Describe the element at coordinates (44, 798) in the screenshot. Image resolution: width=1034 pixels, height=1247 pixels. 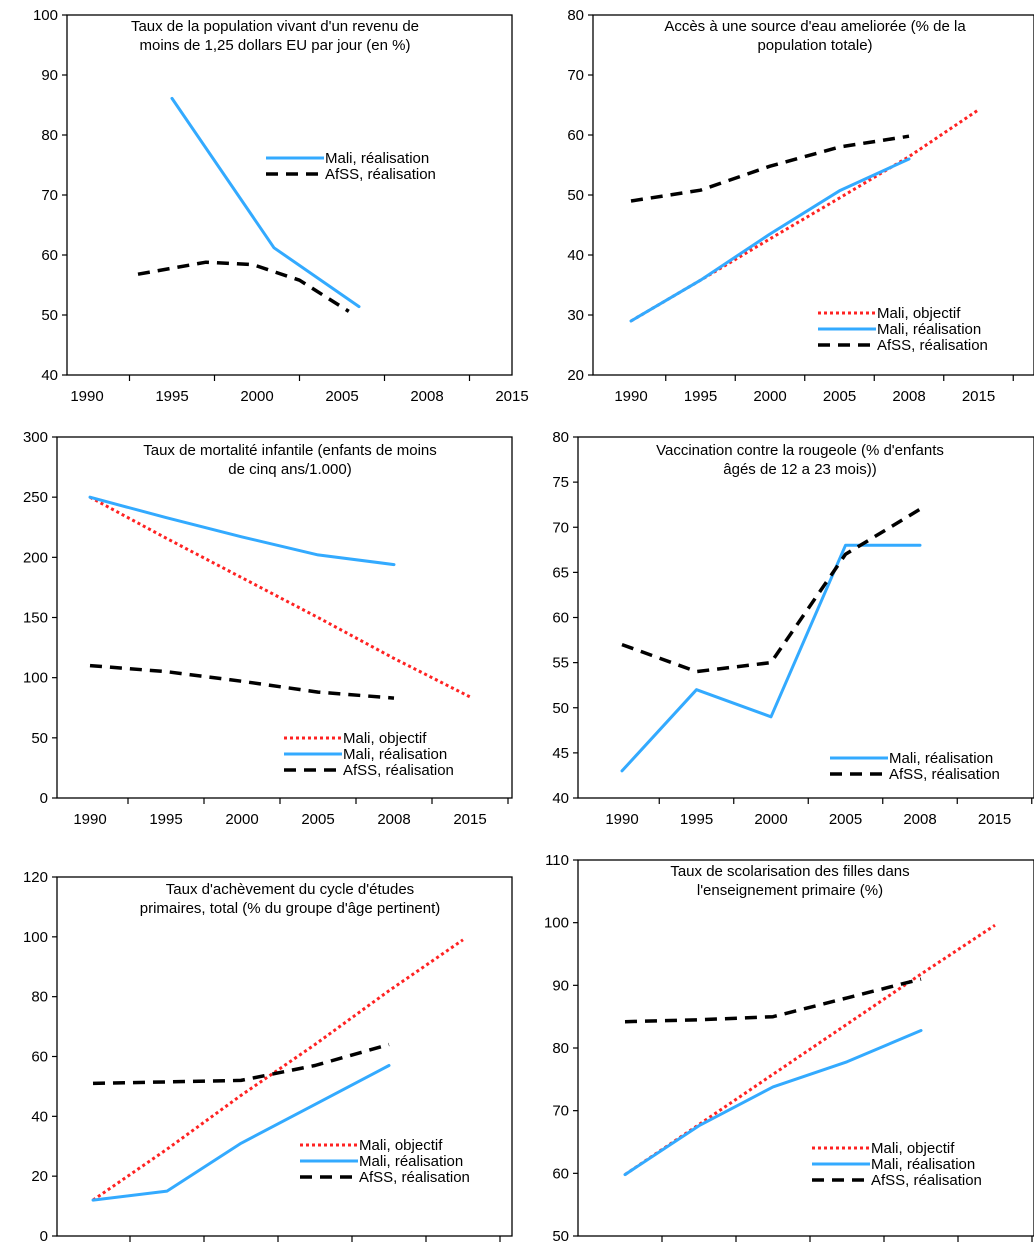
I see `y-tick-label: 0` at that location.